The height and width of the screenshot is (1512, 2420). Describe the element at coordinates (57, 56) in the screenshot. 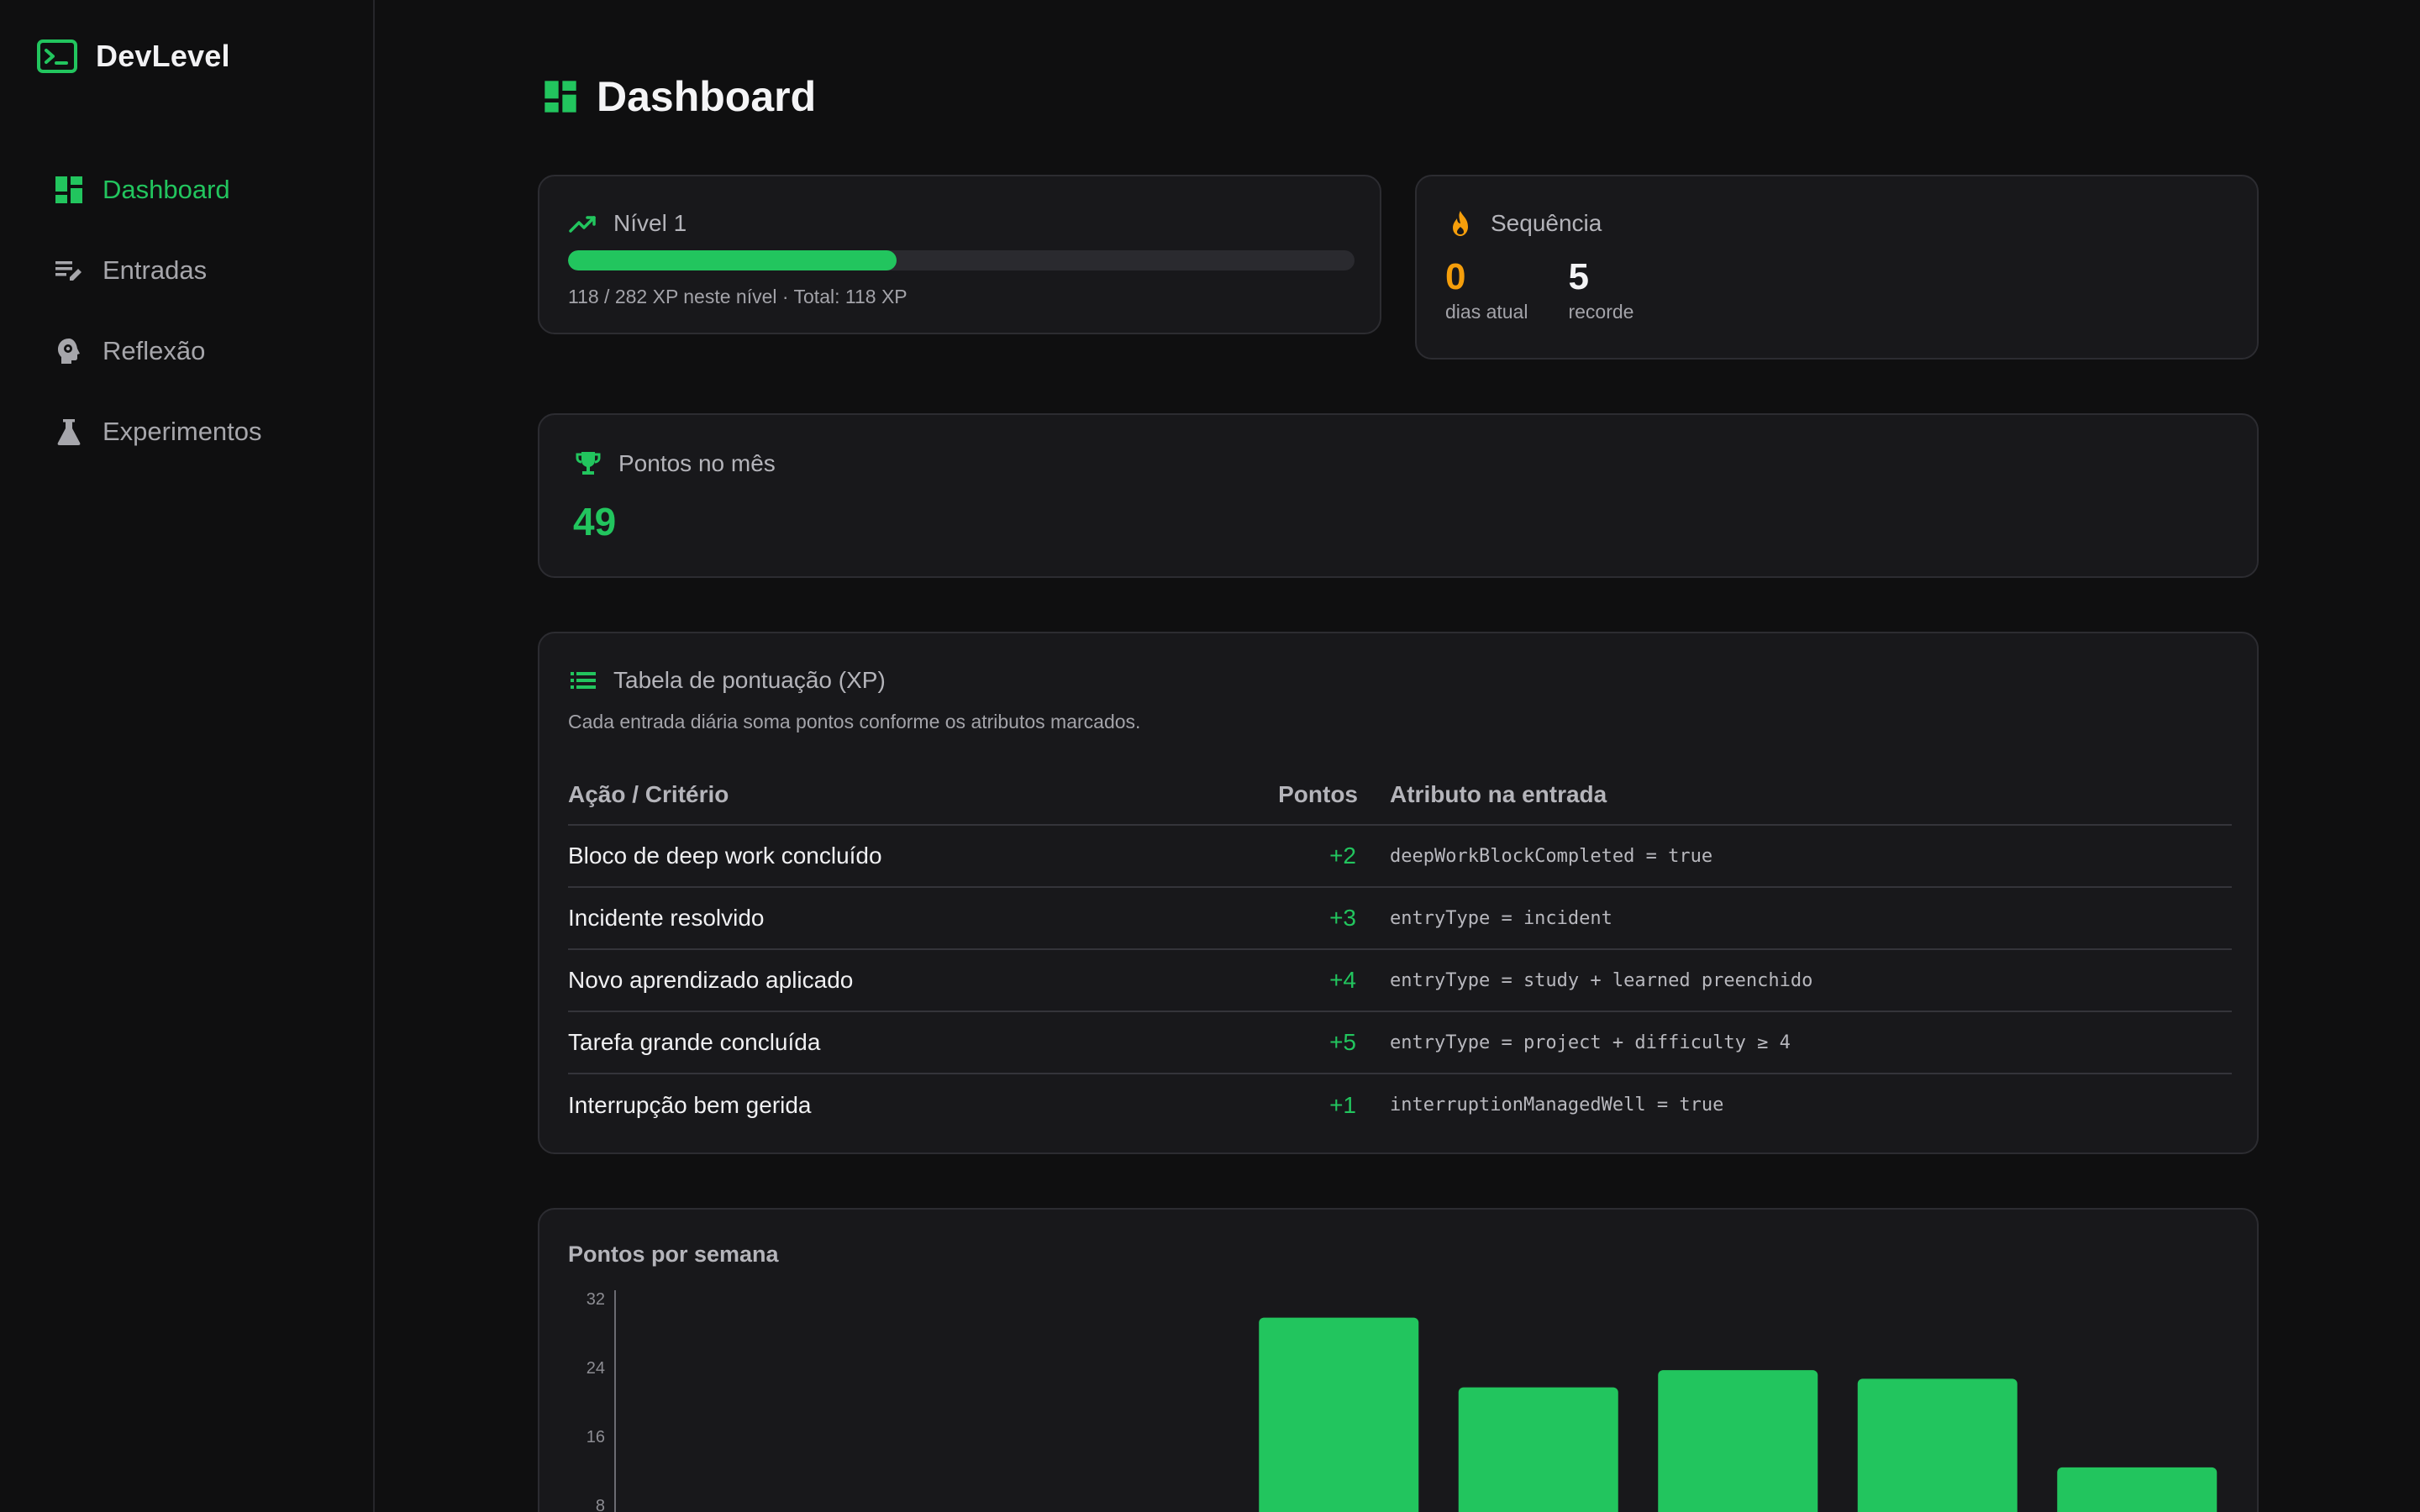

I see `terminal-icon` at that location.